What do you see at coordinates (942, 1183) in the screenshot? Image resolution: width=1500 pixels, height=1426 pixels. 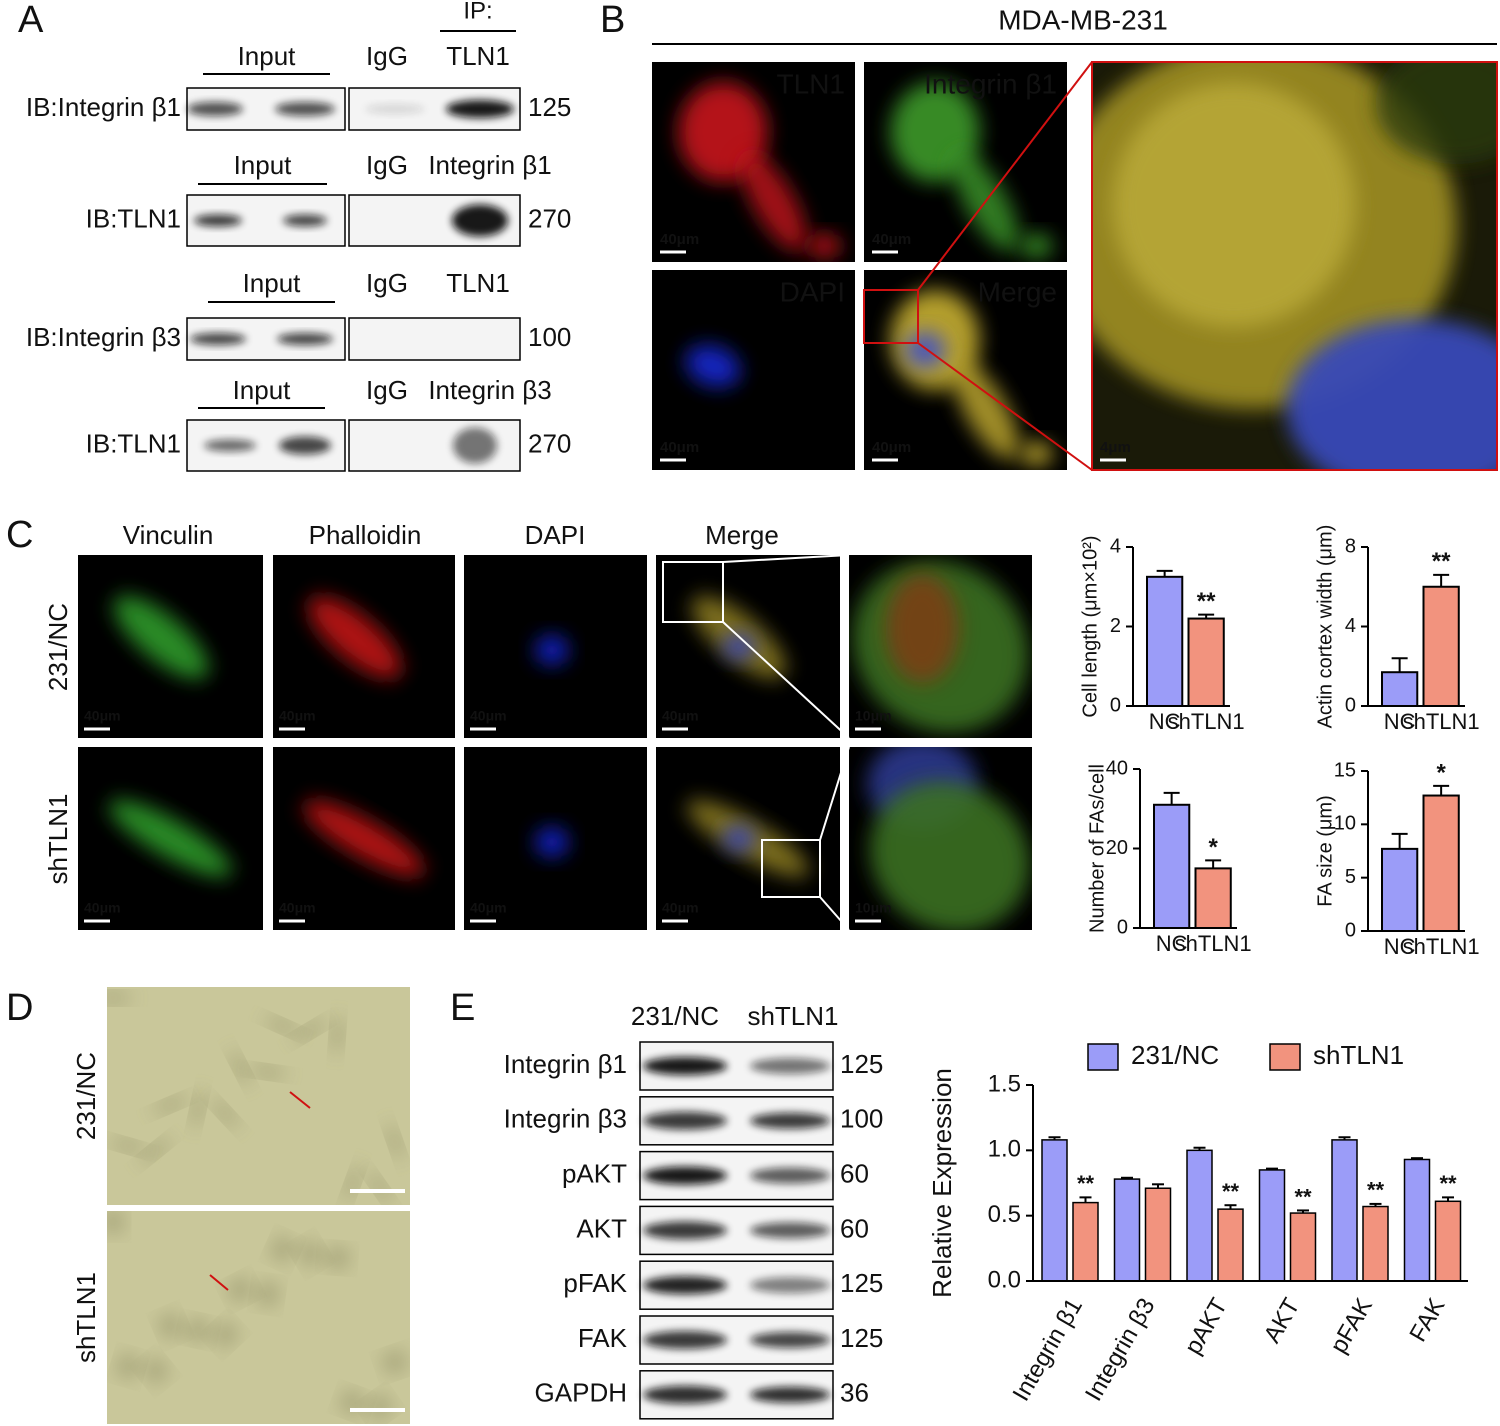 I see `y-axis-label: Relative Expression` at bounding box center [942, 1183].